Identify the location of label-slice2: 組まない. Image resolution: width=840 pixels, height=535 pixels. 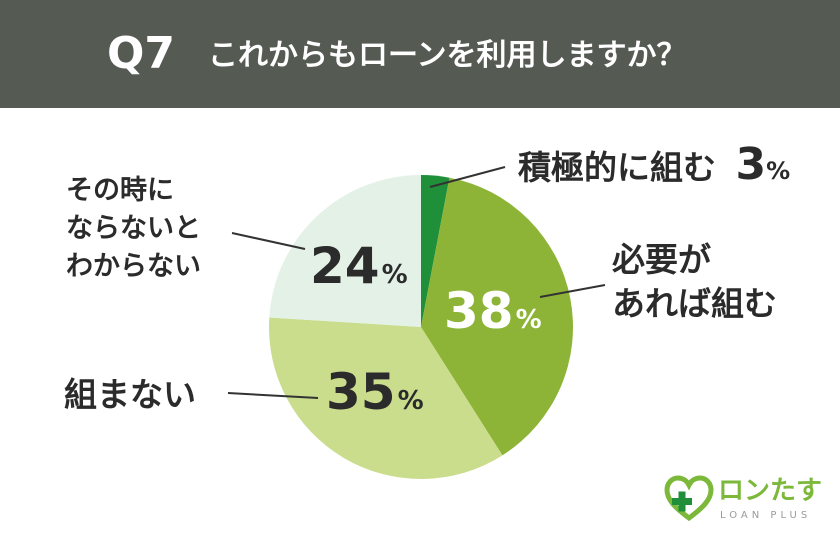
(130, 395).